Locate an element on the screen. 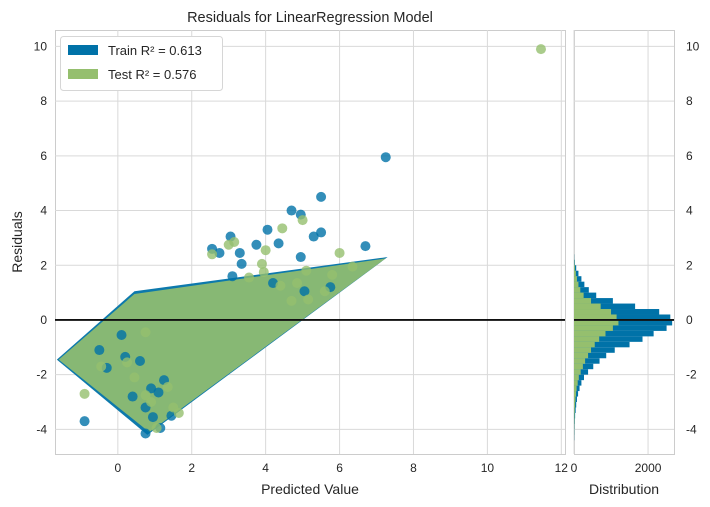  distribution-y-tick-label: 4 is located at coordinates (689, 211).